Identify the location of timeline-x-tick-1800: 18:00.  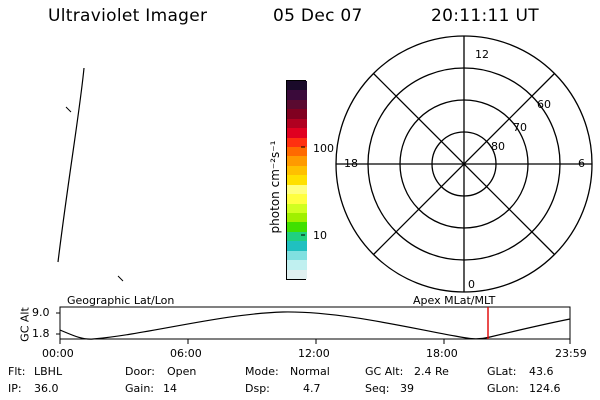
(442, 353).